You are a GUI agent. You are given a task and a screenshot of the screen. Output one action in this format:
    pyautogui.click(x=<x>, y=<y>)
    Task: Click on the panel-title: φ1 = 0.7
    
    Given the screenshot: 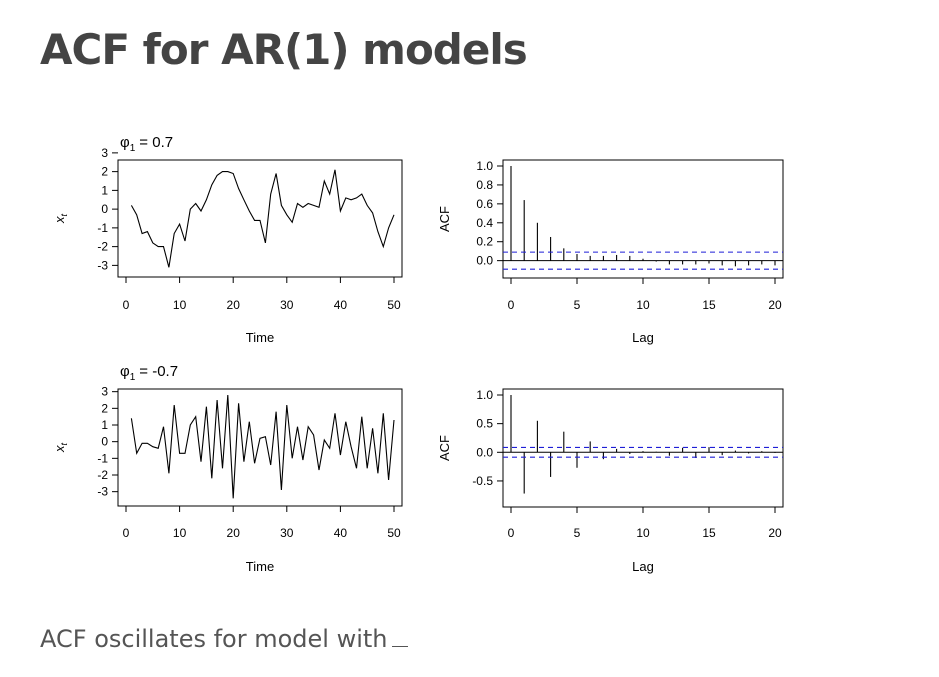 What is the action you would take?
    pyautogui.click(x=146, y=144)
    